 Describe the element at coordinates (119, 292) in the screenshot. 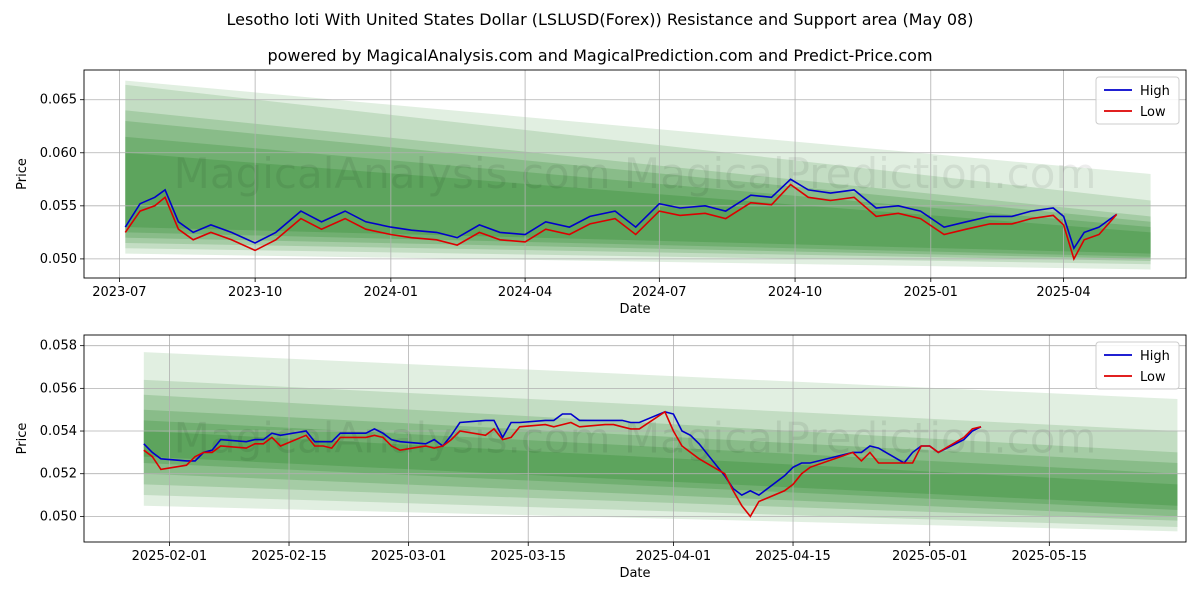

I see `x-tick-label: 2023-07` at that location.